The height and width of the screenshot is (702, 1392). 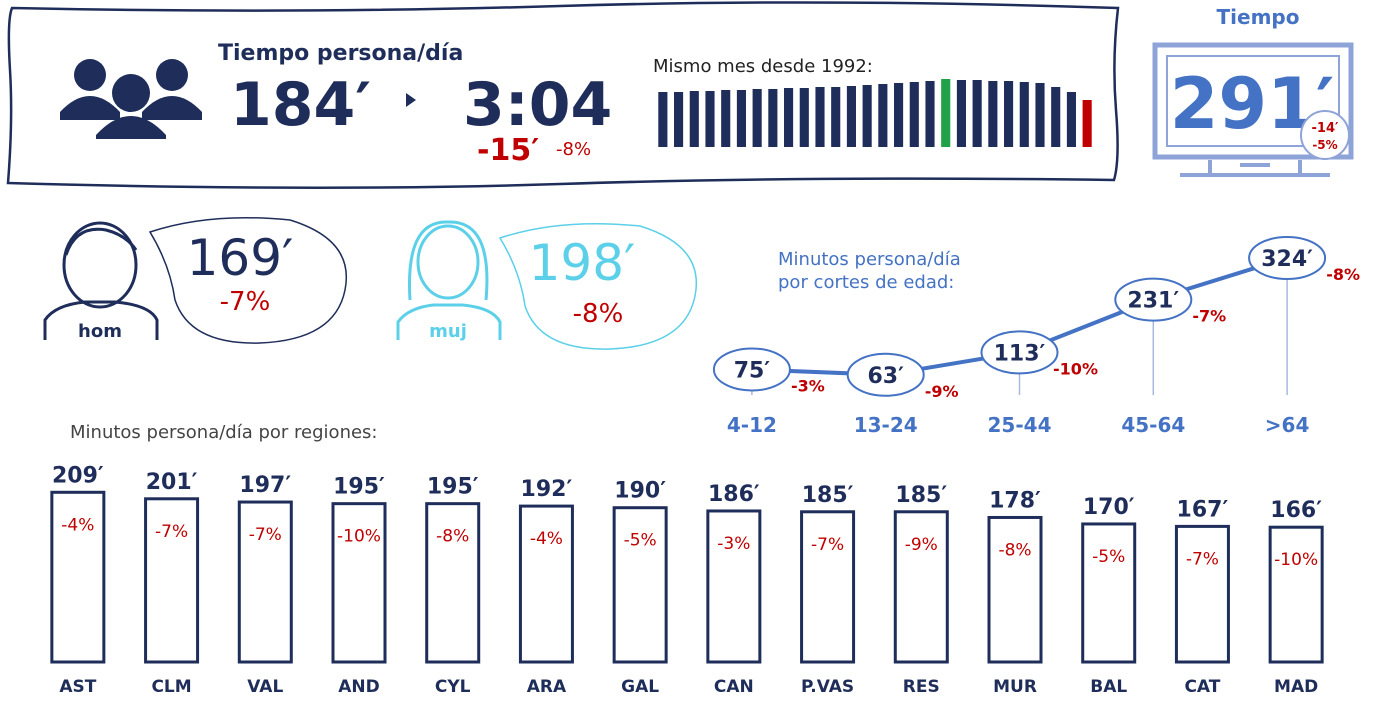 I want to click on age-change-label: -8%, so click(x=1343, y=274).